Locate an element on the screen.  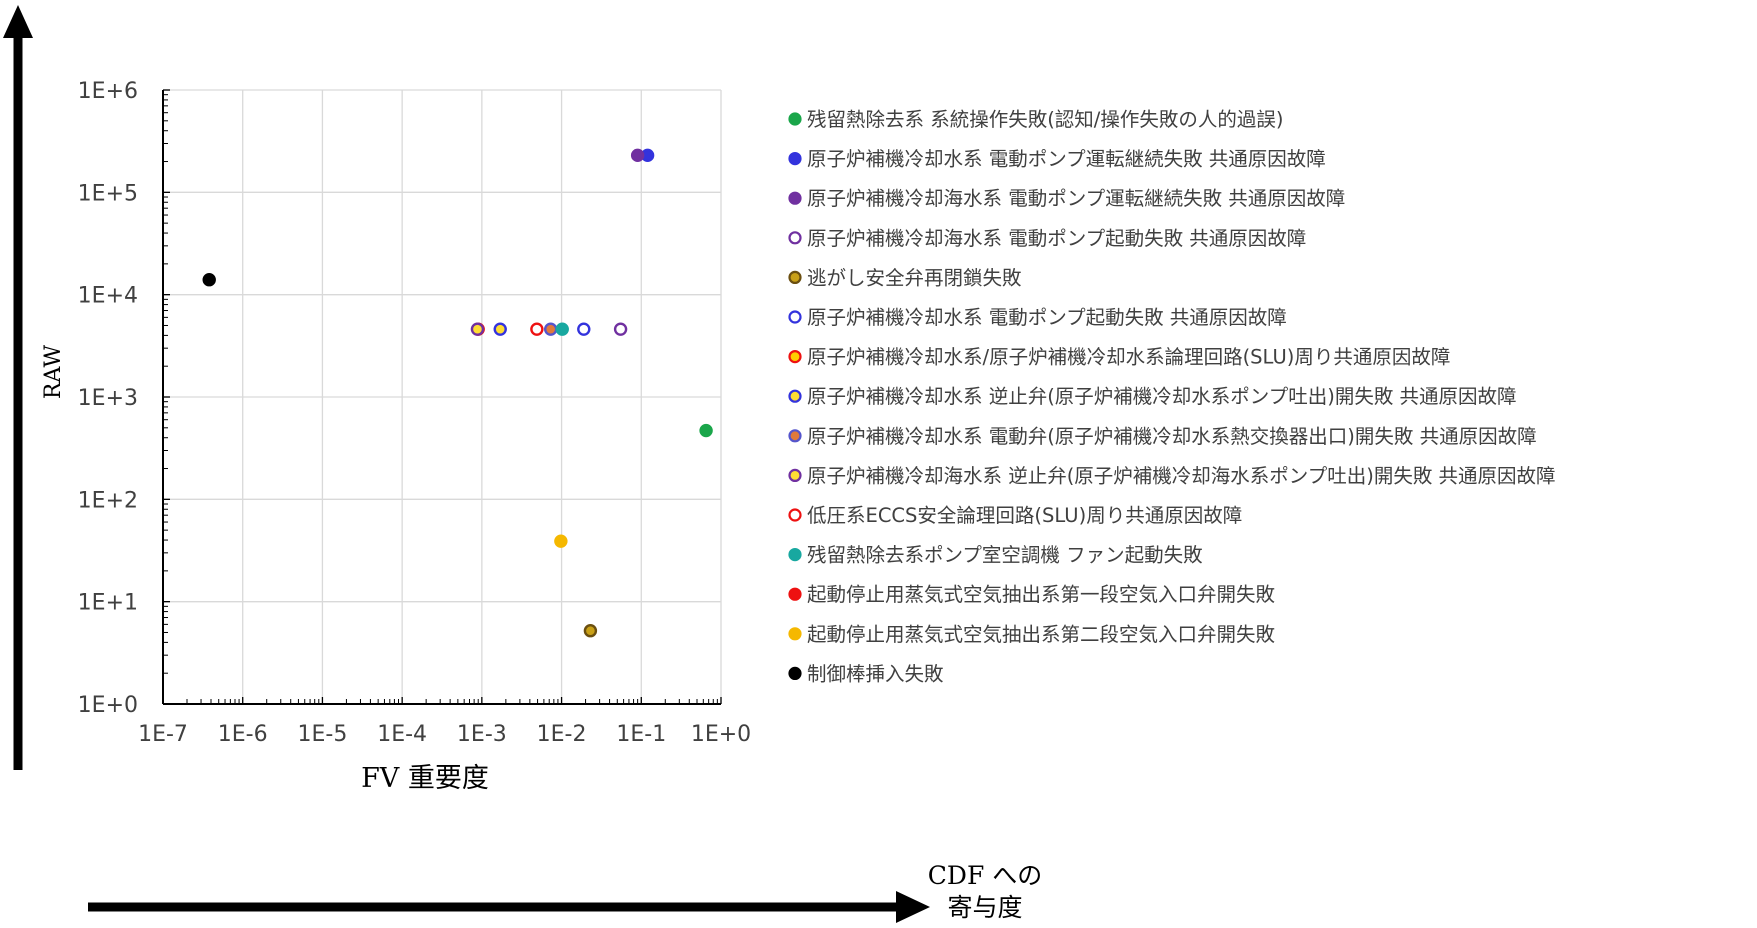
legend-label: 低圧系ECCS安全論理回路(SLU)周り共通原因故障 is located at coordinates (1024, 515).